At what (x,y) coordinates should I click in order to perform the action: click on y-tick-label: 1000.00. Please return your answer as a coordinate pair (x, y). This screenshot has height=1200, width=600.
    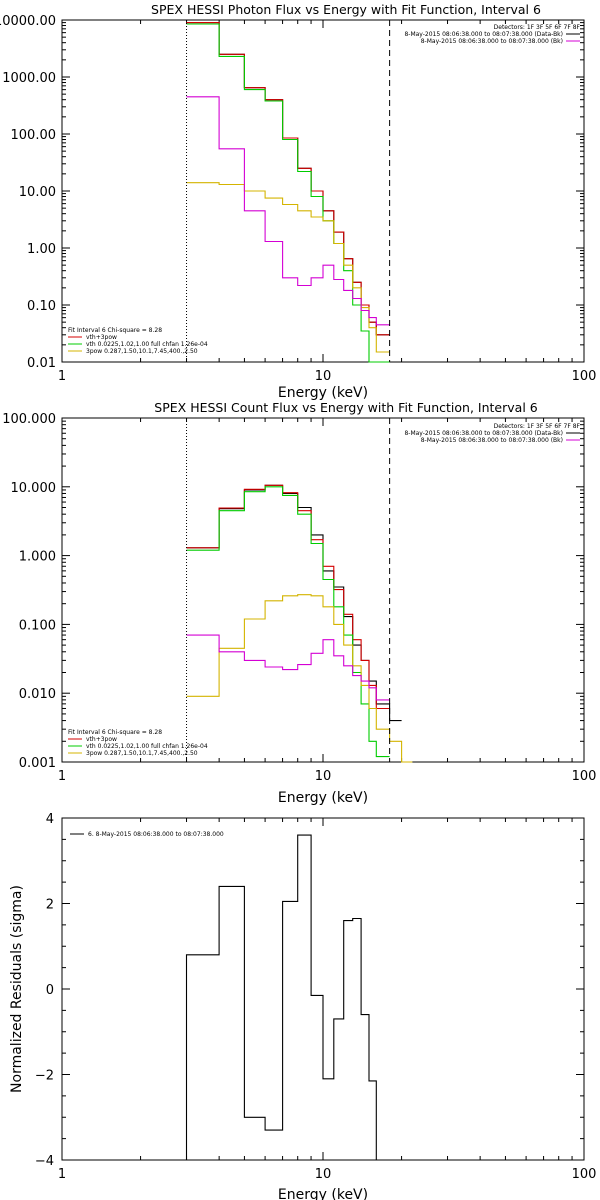
    Looking at the image, I should click on (29, 78).